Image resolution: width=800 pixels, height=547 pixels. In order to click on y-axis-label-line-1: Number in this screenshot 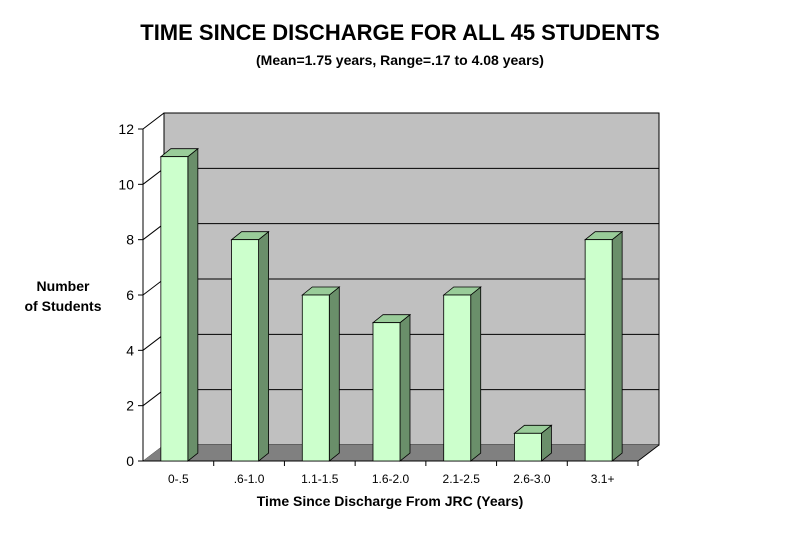, I will do `click(63, 286)`.